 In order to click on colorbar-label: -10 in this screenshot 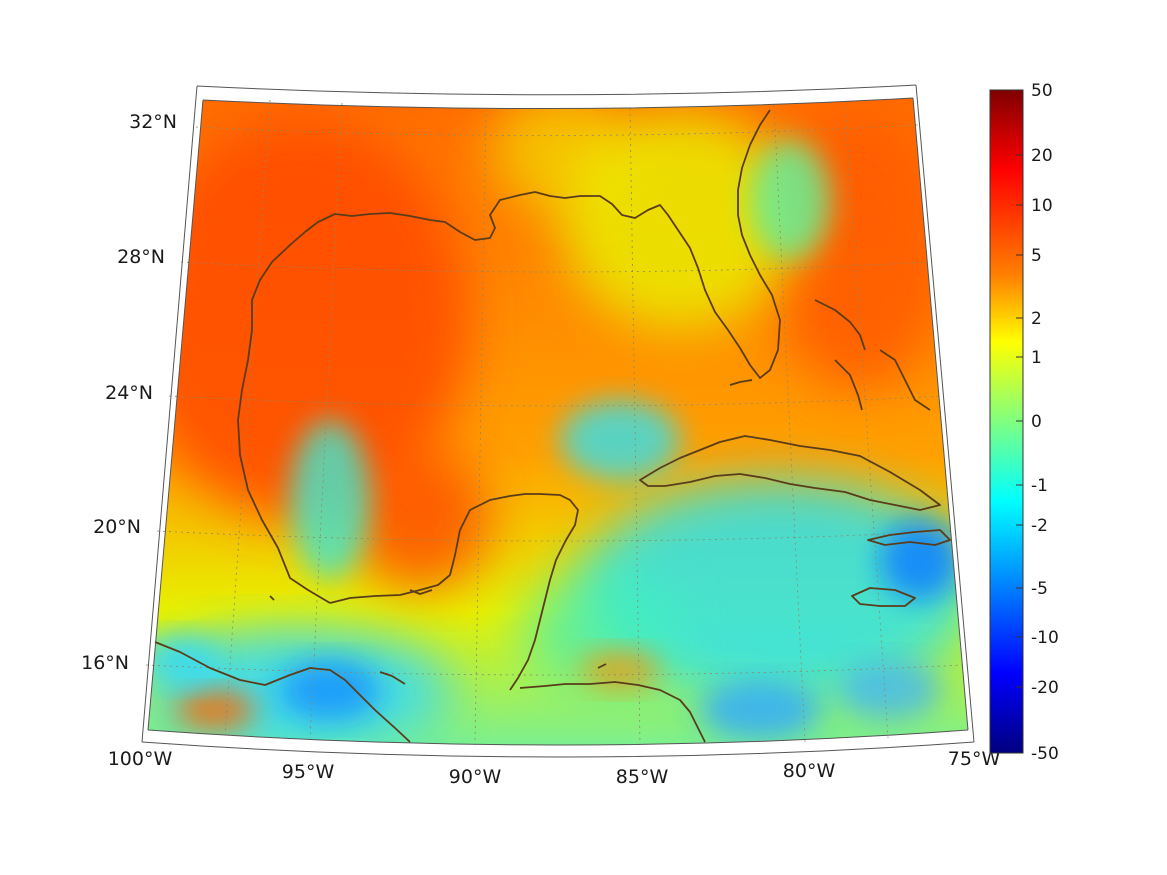, I will do `click(1045, 638)`.